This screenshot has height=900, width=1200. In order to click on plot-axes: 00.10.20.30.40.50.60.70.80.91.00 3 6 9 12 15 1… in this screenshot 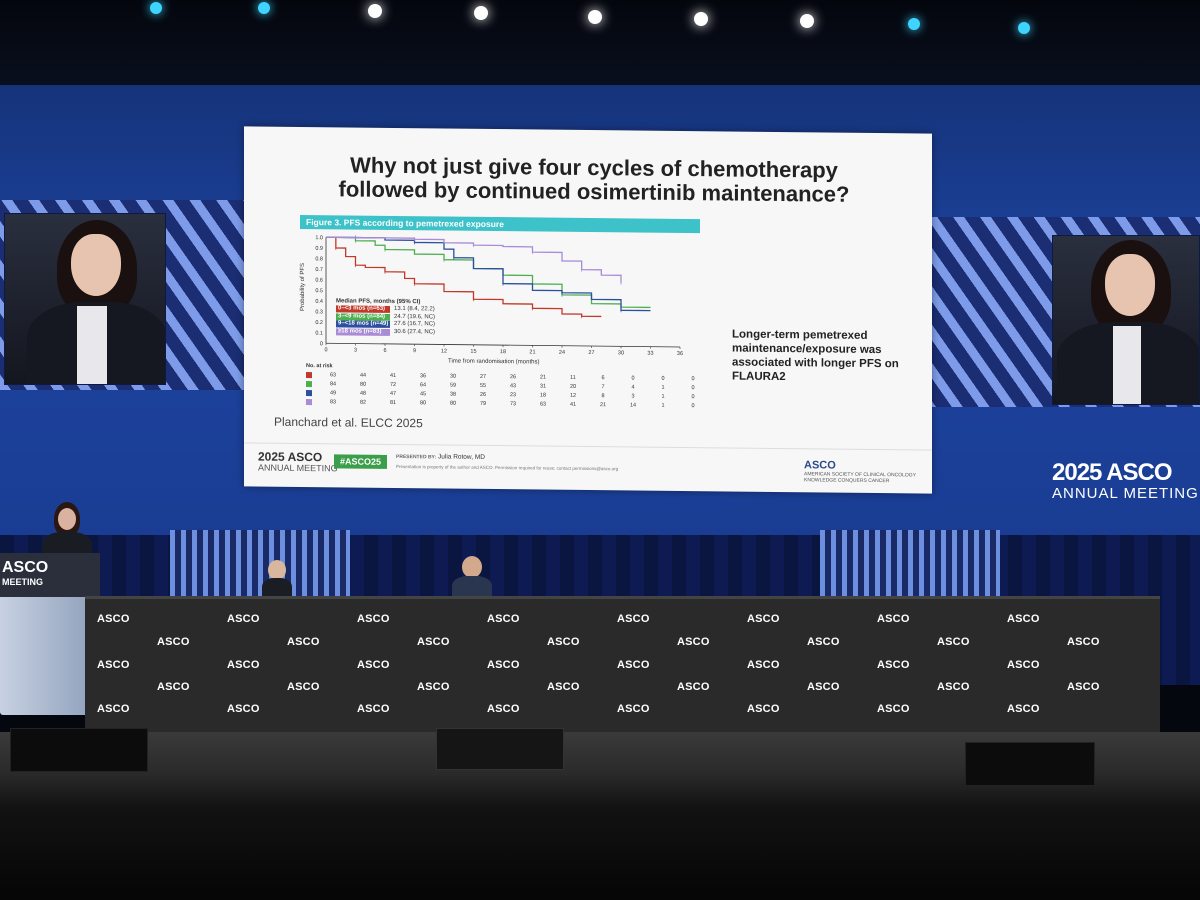, I will do `click(499, 296)`.